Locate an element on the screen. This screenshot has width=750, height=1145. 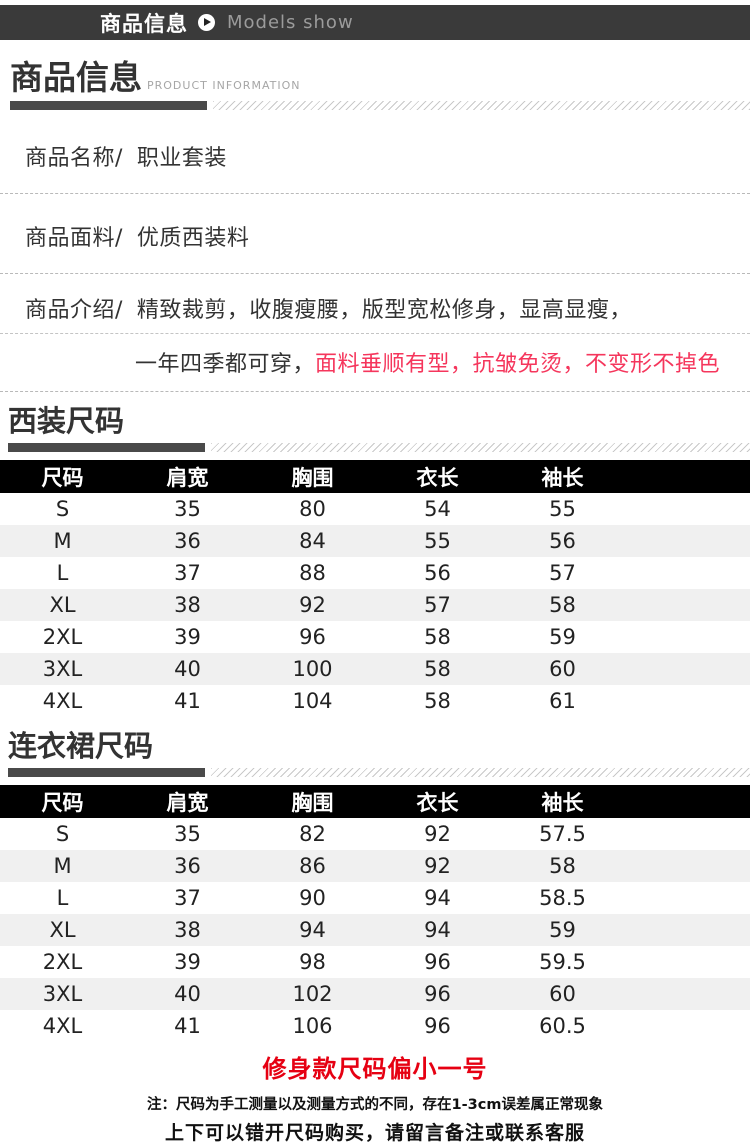
size-table-row: L 37 88 56 57 is located at coordinates (375, 573).